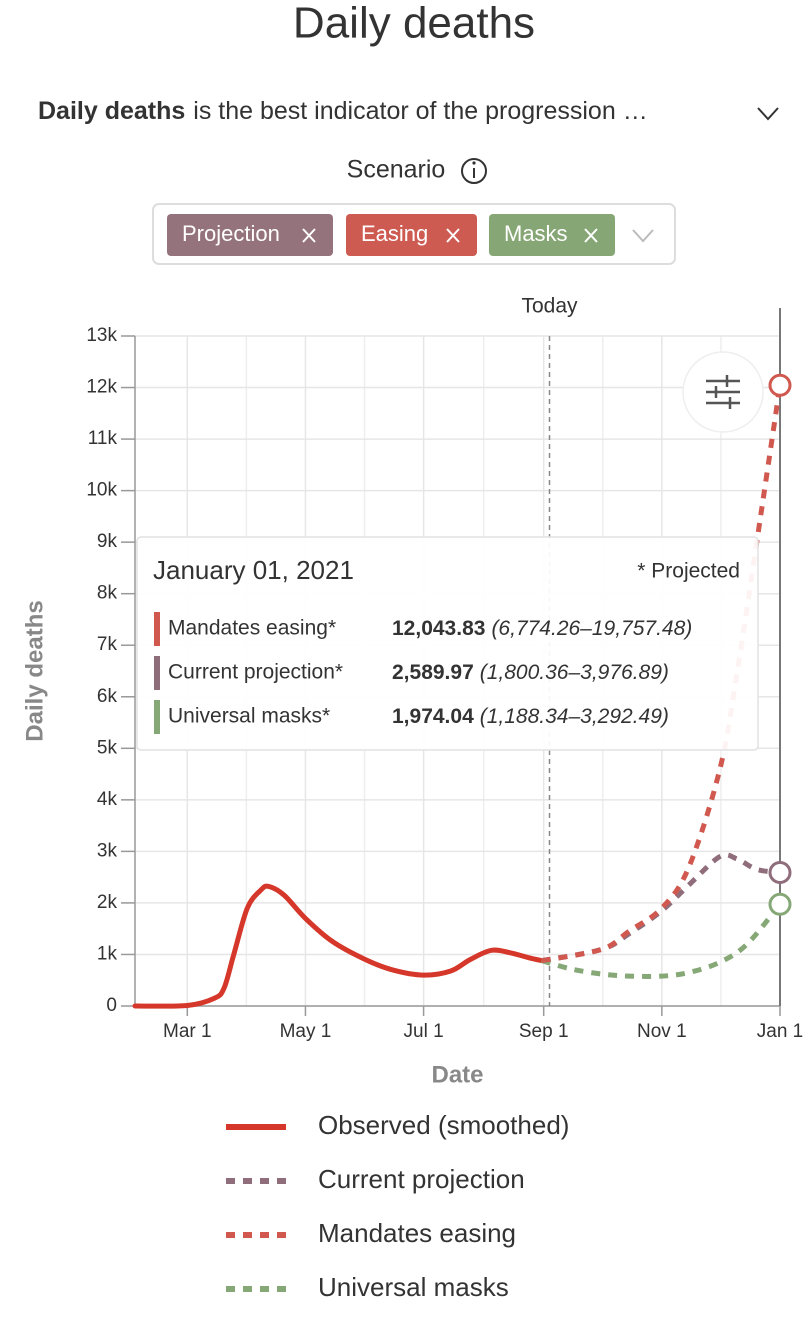 This screenshot has height=1322, width=808. Describe the element at coordinates (187, 1031) in the screenshot. I see `x-tick-label: Mar 1` at that location.